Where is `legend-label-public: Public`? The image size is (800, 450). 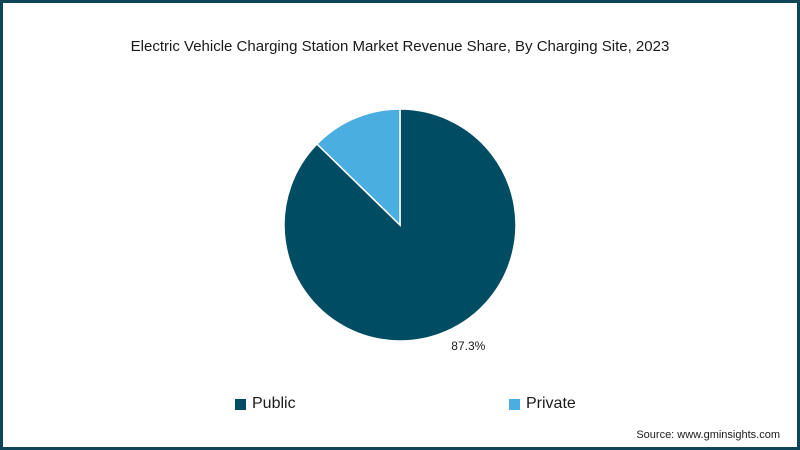
legend-label-public: Public is located at coordinates (274, 403).